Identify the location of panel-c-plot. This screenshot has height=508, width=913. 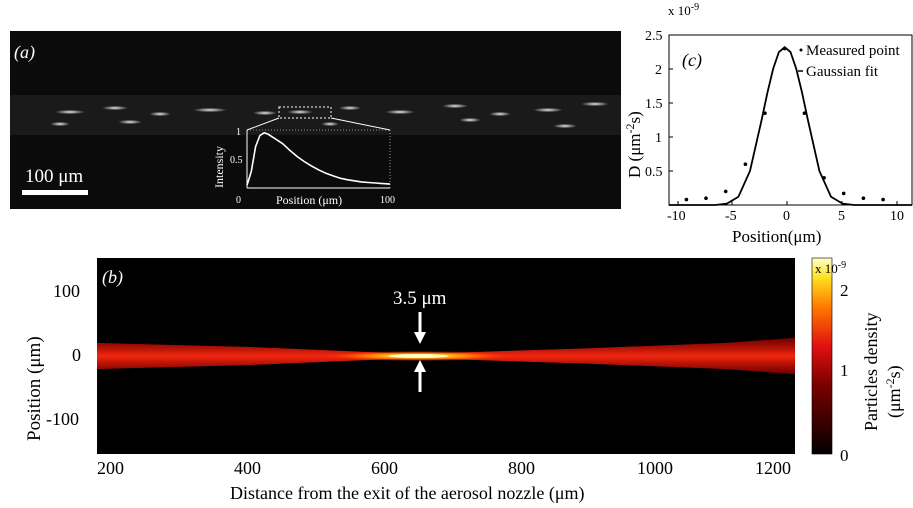
(790, 126).